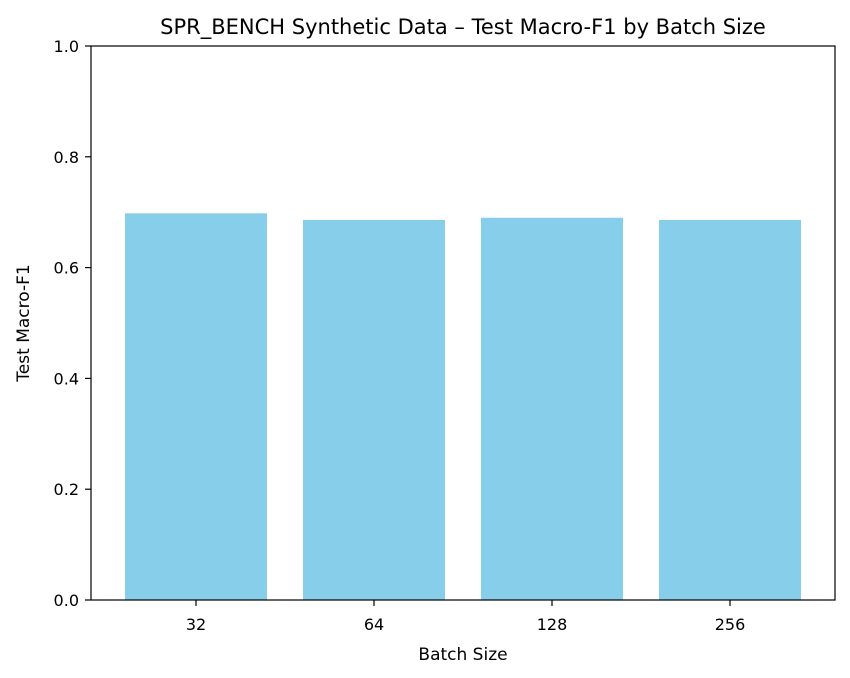 This screenshot has width=850, height=678. Describe the element at coordinates (66, 46) in the screenshot. I see `y-tick-label: 1.0` at that location.